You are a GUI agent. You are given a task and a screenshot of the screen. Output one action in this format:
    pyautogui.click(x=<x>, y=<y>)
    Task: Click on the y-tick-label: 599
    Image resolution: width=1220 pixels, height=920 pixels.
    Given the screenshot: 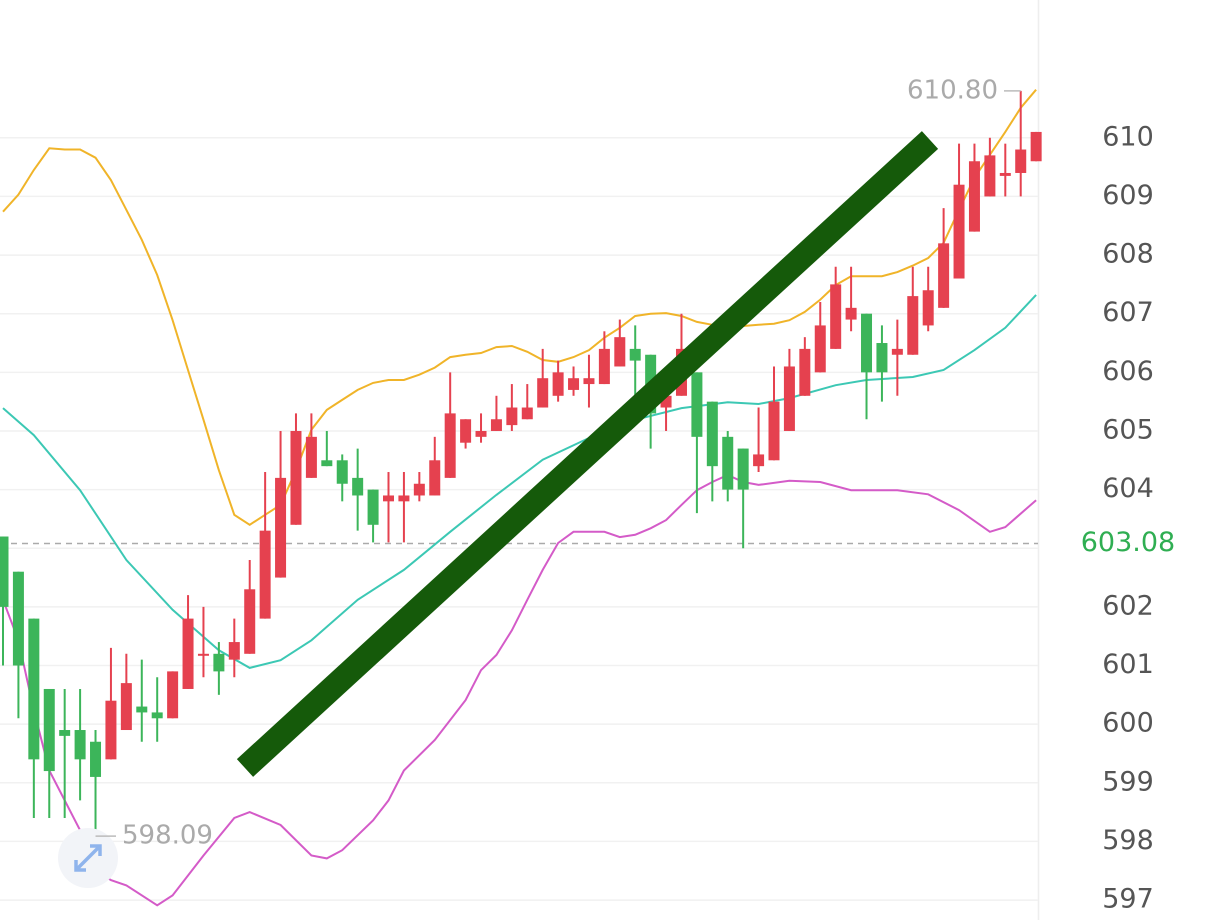 What is the action you would take?
    pyautogui.click(x=1128, y=781)
    